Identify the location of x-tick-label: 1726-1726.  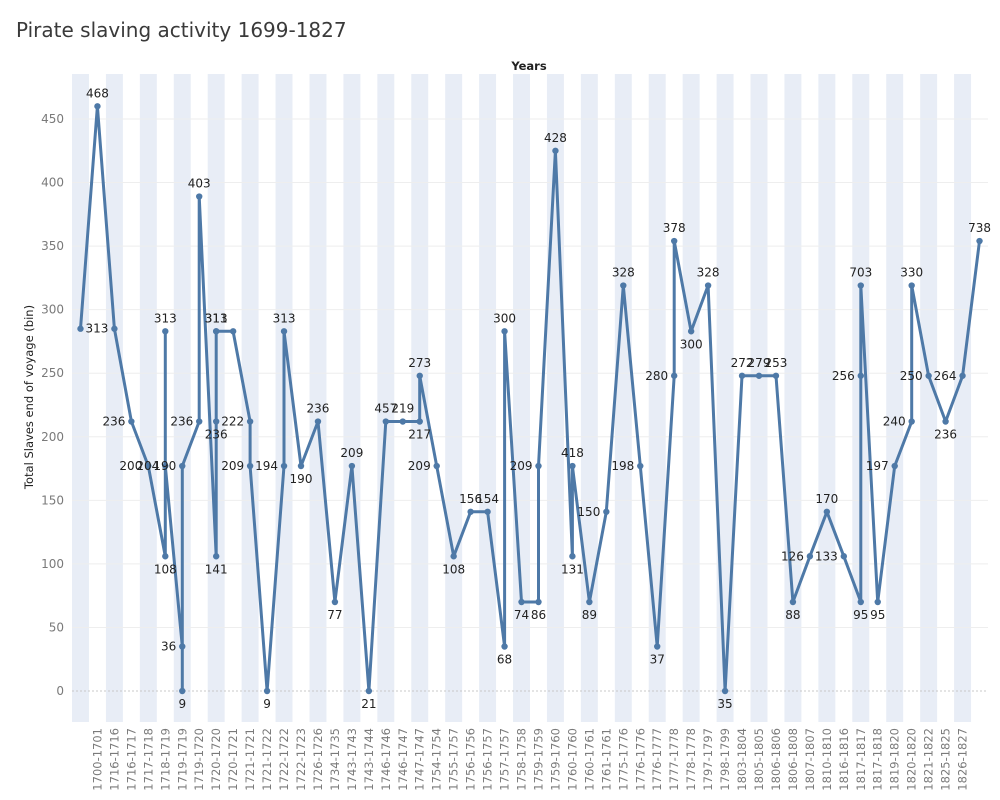
(318, 759).